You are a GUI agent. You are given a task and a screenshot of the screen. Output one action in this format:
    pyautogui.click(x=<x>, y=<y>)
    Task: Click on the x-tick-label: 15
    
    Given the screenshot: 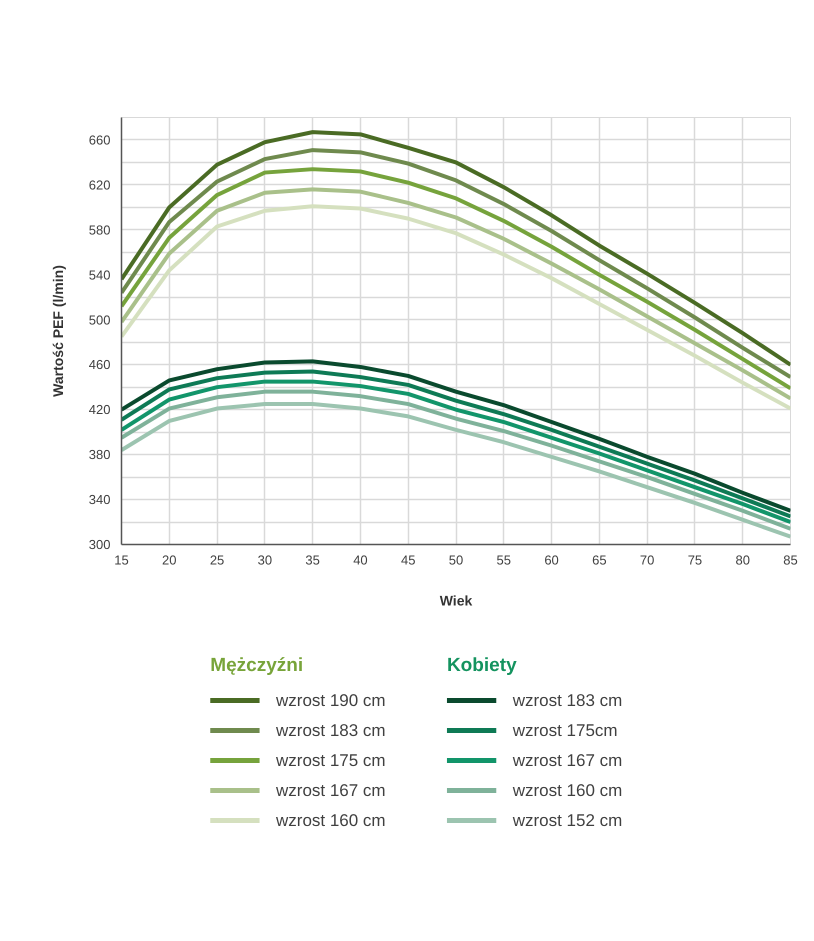 What is the action you would take?
    pyautogui.click(x=121, y=560)
    